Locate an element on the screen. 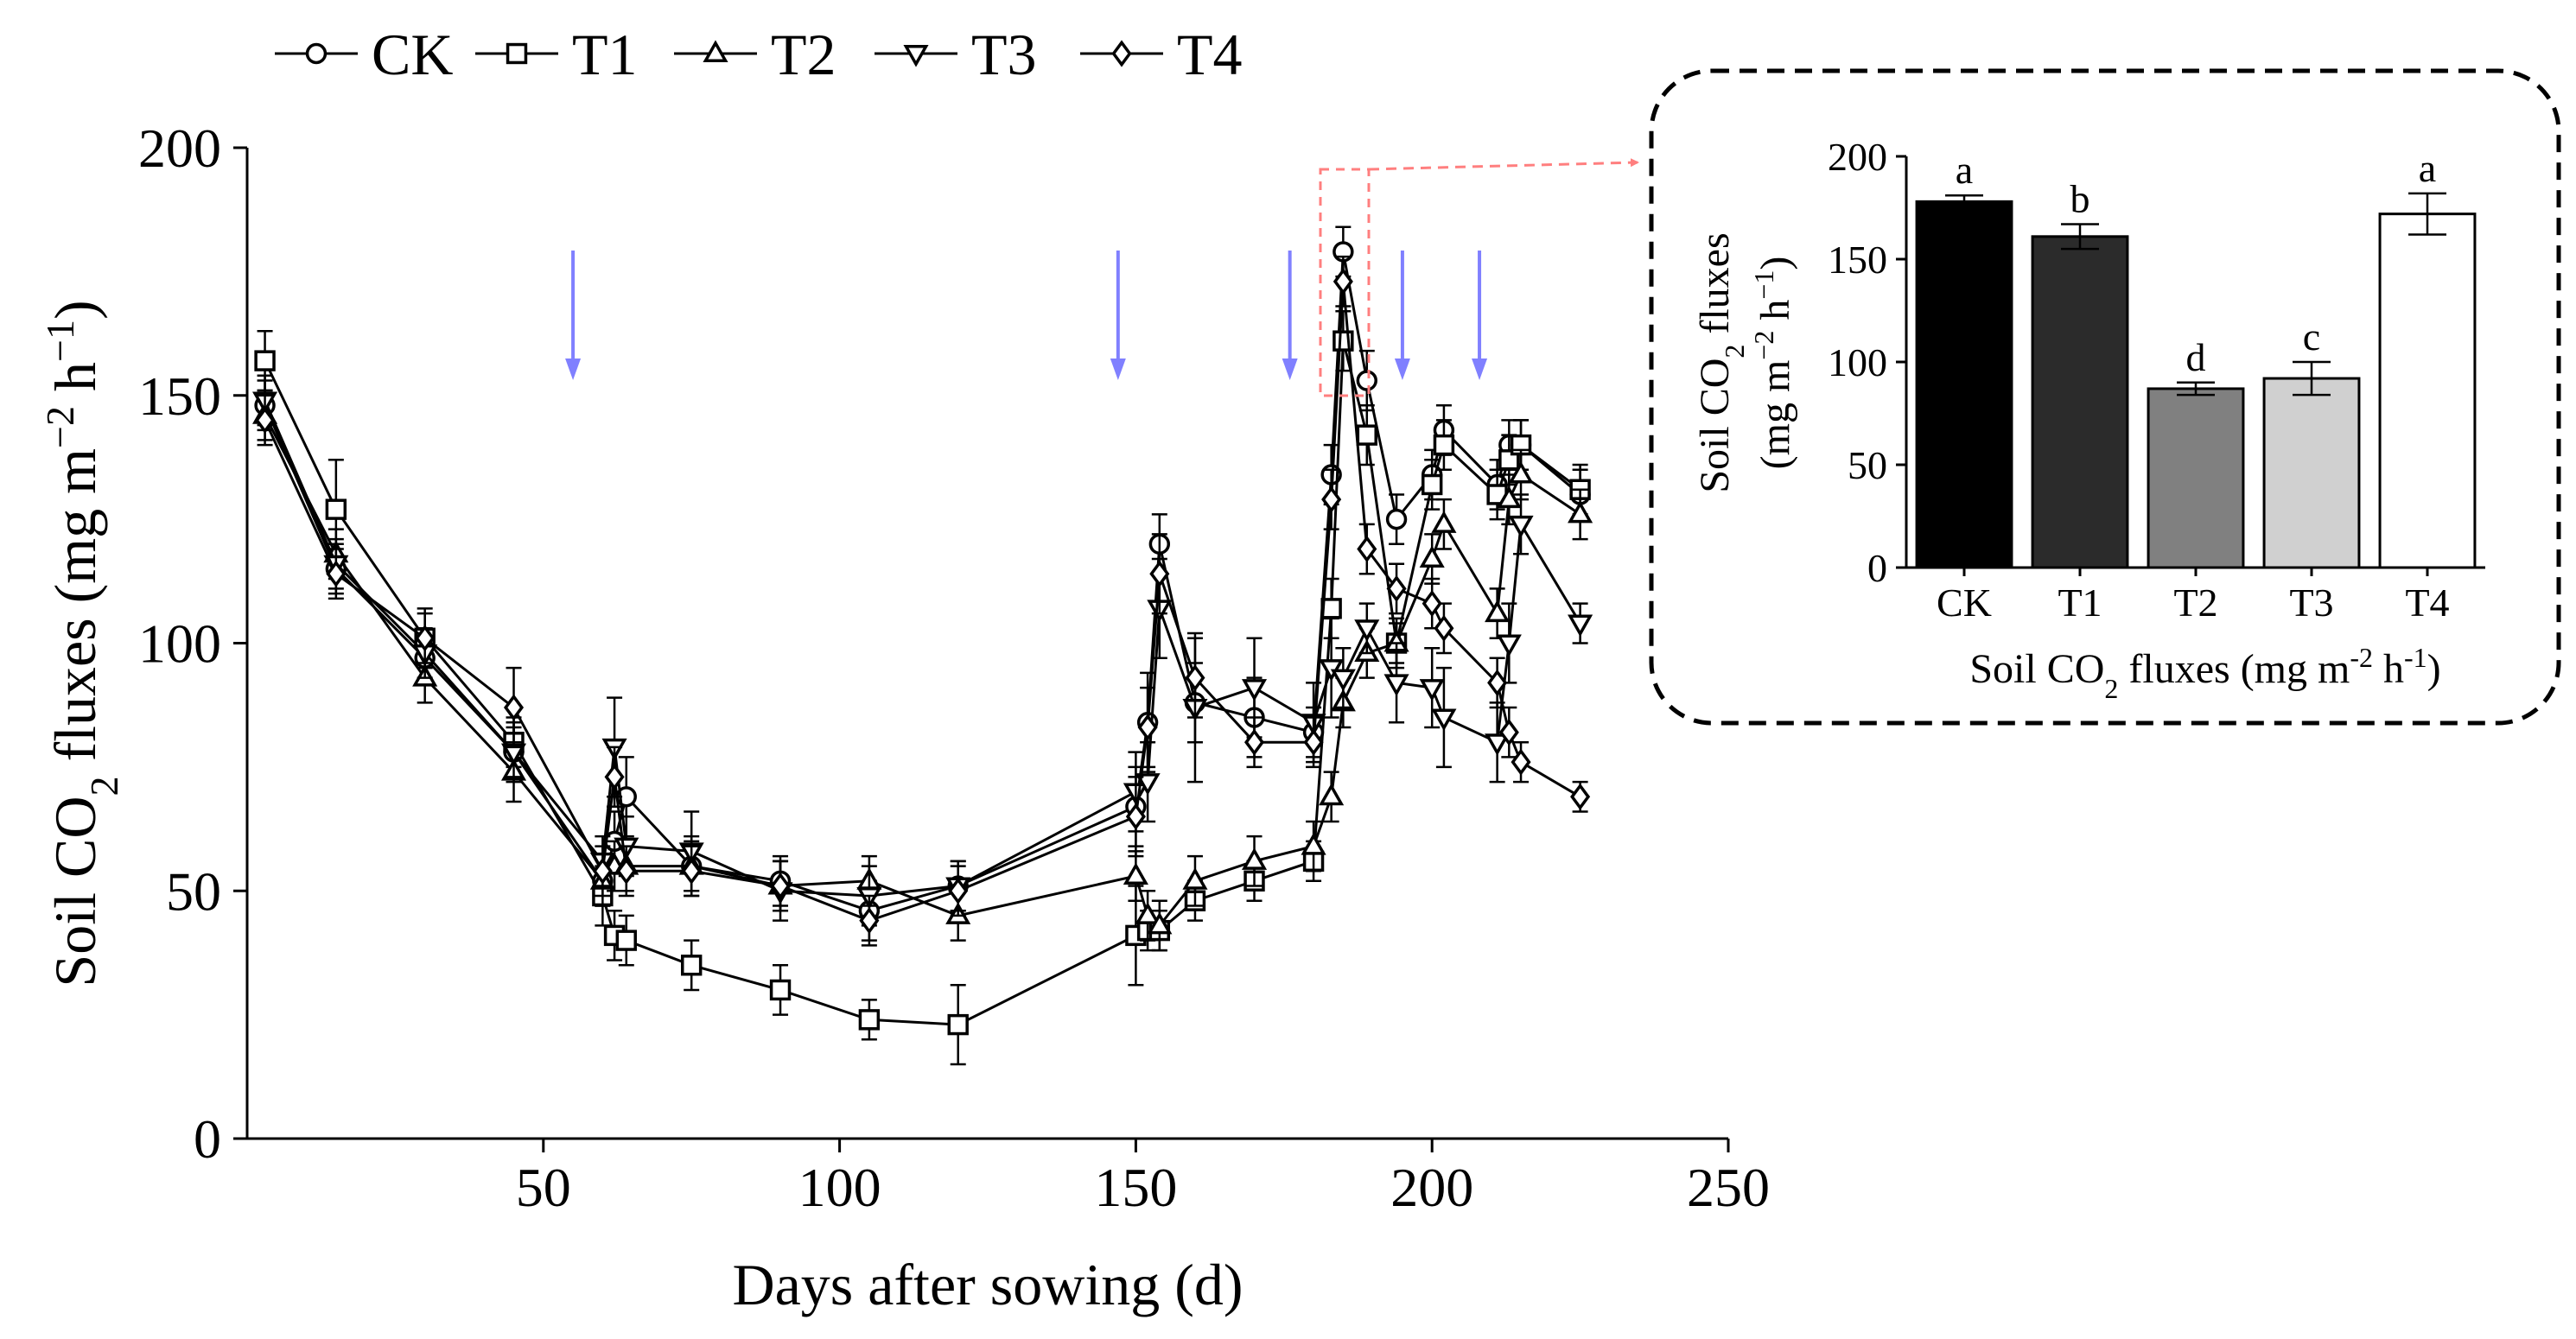 The width and height of the screenshot is (2576, 1339). inset-significance-letter: b is located at coordinates (2080, 199).